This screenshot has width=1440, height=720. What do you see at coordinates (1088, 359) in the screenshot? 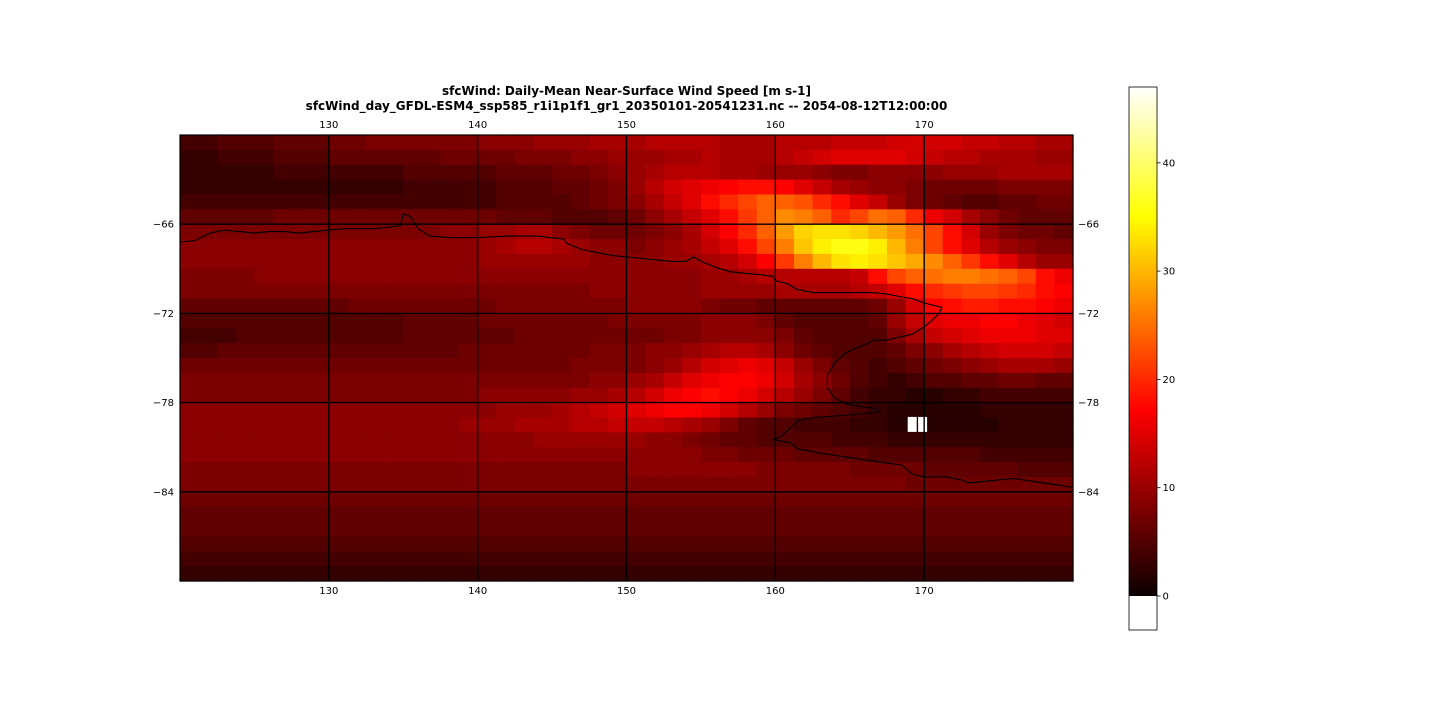
I see `y-axis-right: −66 −72 −78 −84` at bounding box center [1088, 359].